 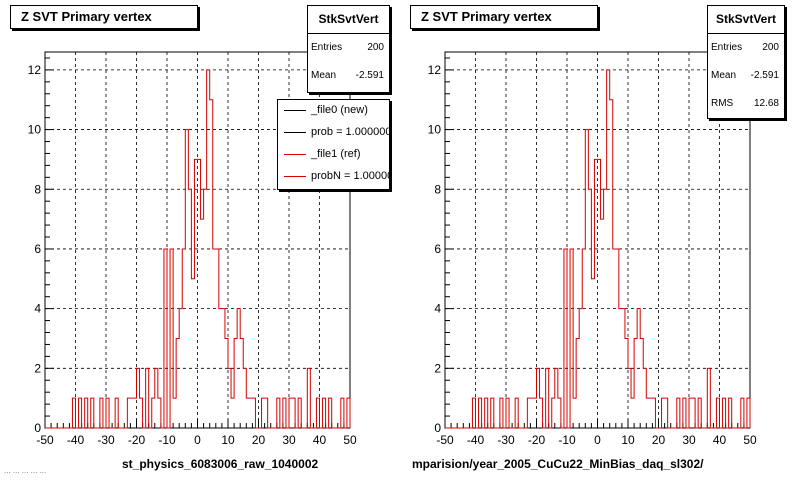 What do you see at coordinates (339, 110) in the screenshot?
I see `legend-label-file0: _file0 (new)` at bounding box center [339, 110].